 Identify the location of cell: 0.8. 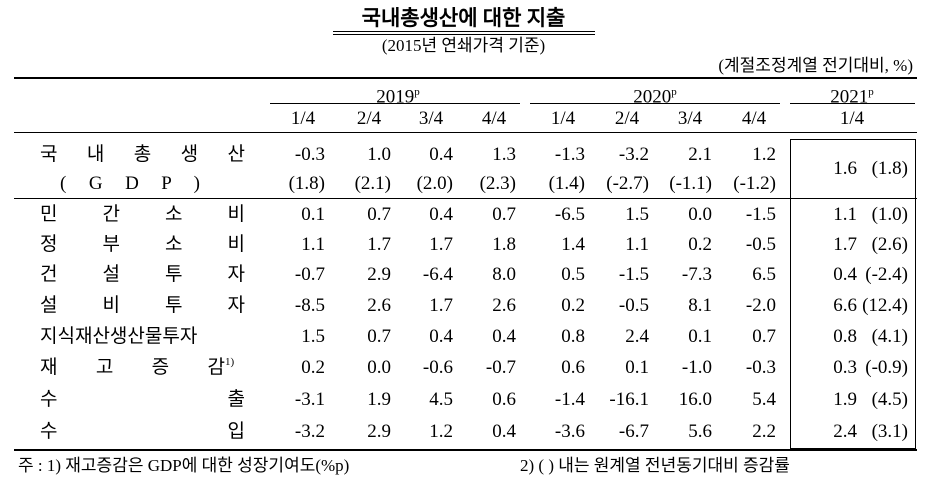
(845, 336).